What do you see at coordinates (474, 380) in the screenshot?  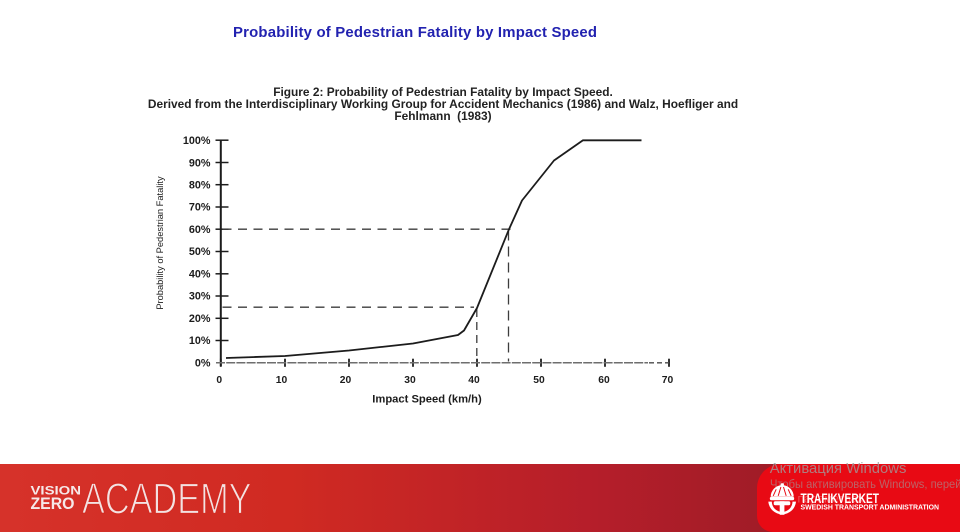 I see `svg-text: 40` at bounding box center [474, 380].